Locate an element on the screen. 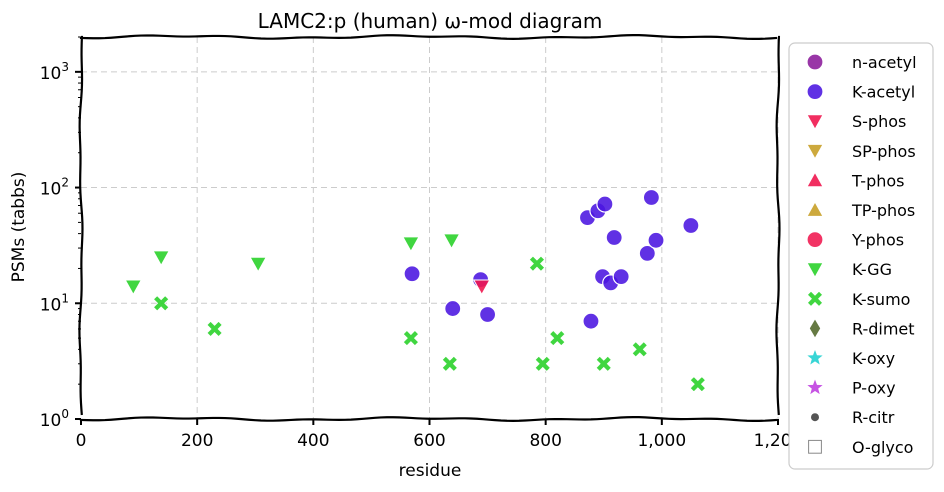 Image resolution: width=944 pixels, height=492 pixels. legend-item-o-glyco: O-glyco is located at coordinates (860, 447).